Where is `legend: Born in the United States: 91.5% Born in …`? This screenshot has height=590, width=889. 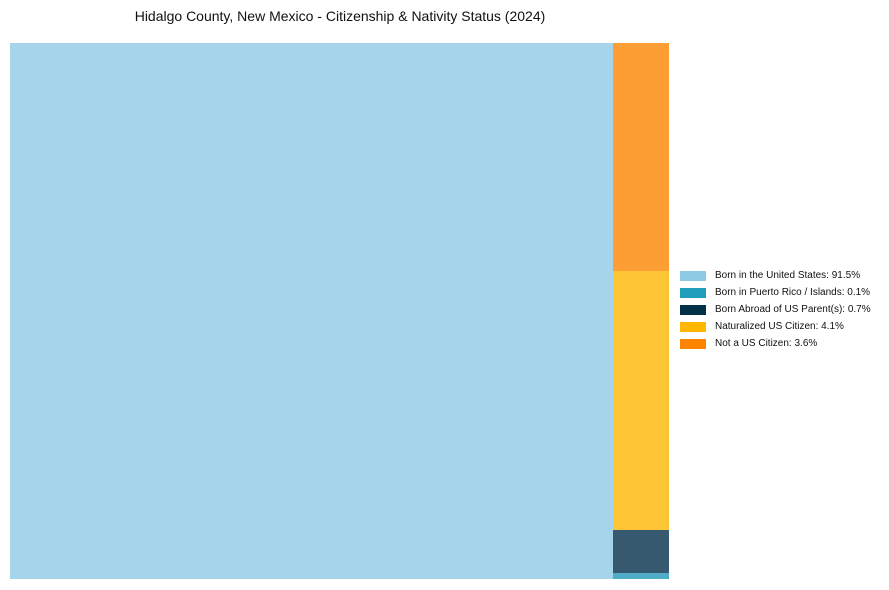 legend: Born in the United States: 91.5% Born in … is located at coordinates (775, 309).